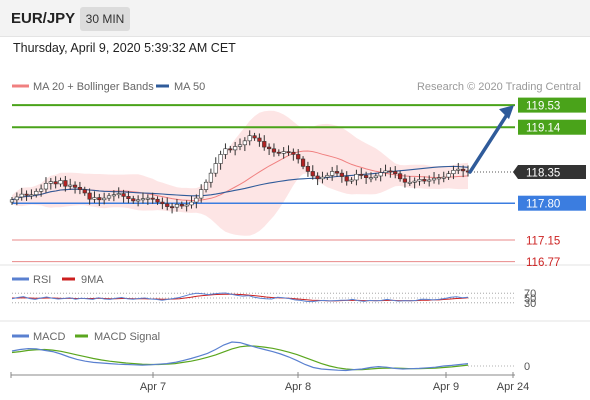 This screenshot has height=400, width=590. Describe the element at coordinates (543, 242) in the screenshot. I see `support-label: 117.15` at that location.